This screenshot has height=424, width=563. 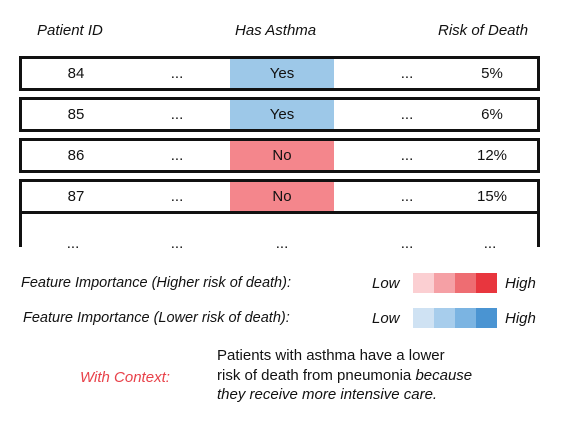 I want to click on patient-id-cell: 84, so click(x=76, y=73).